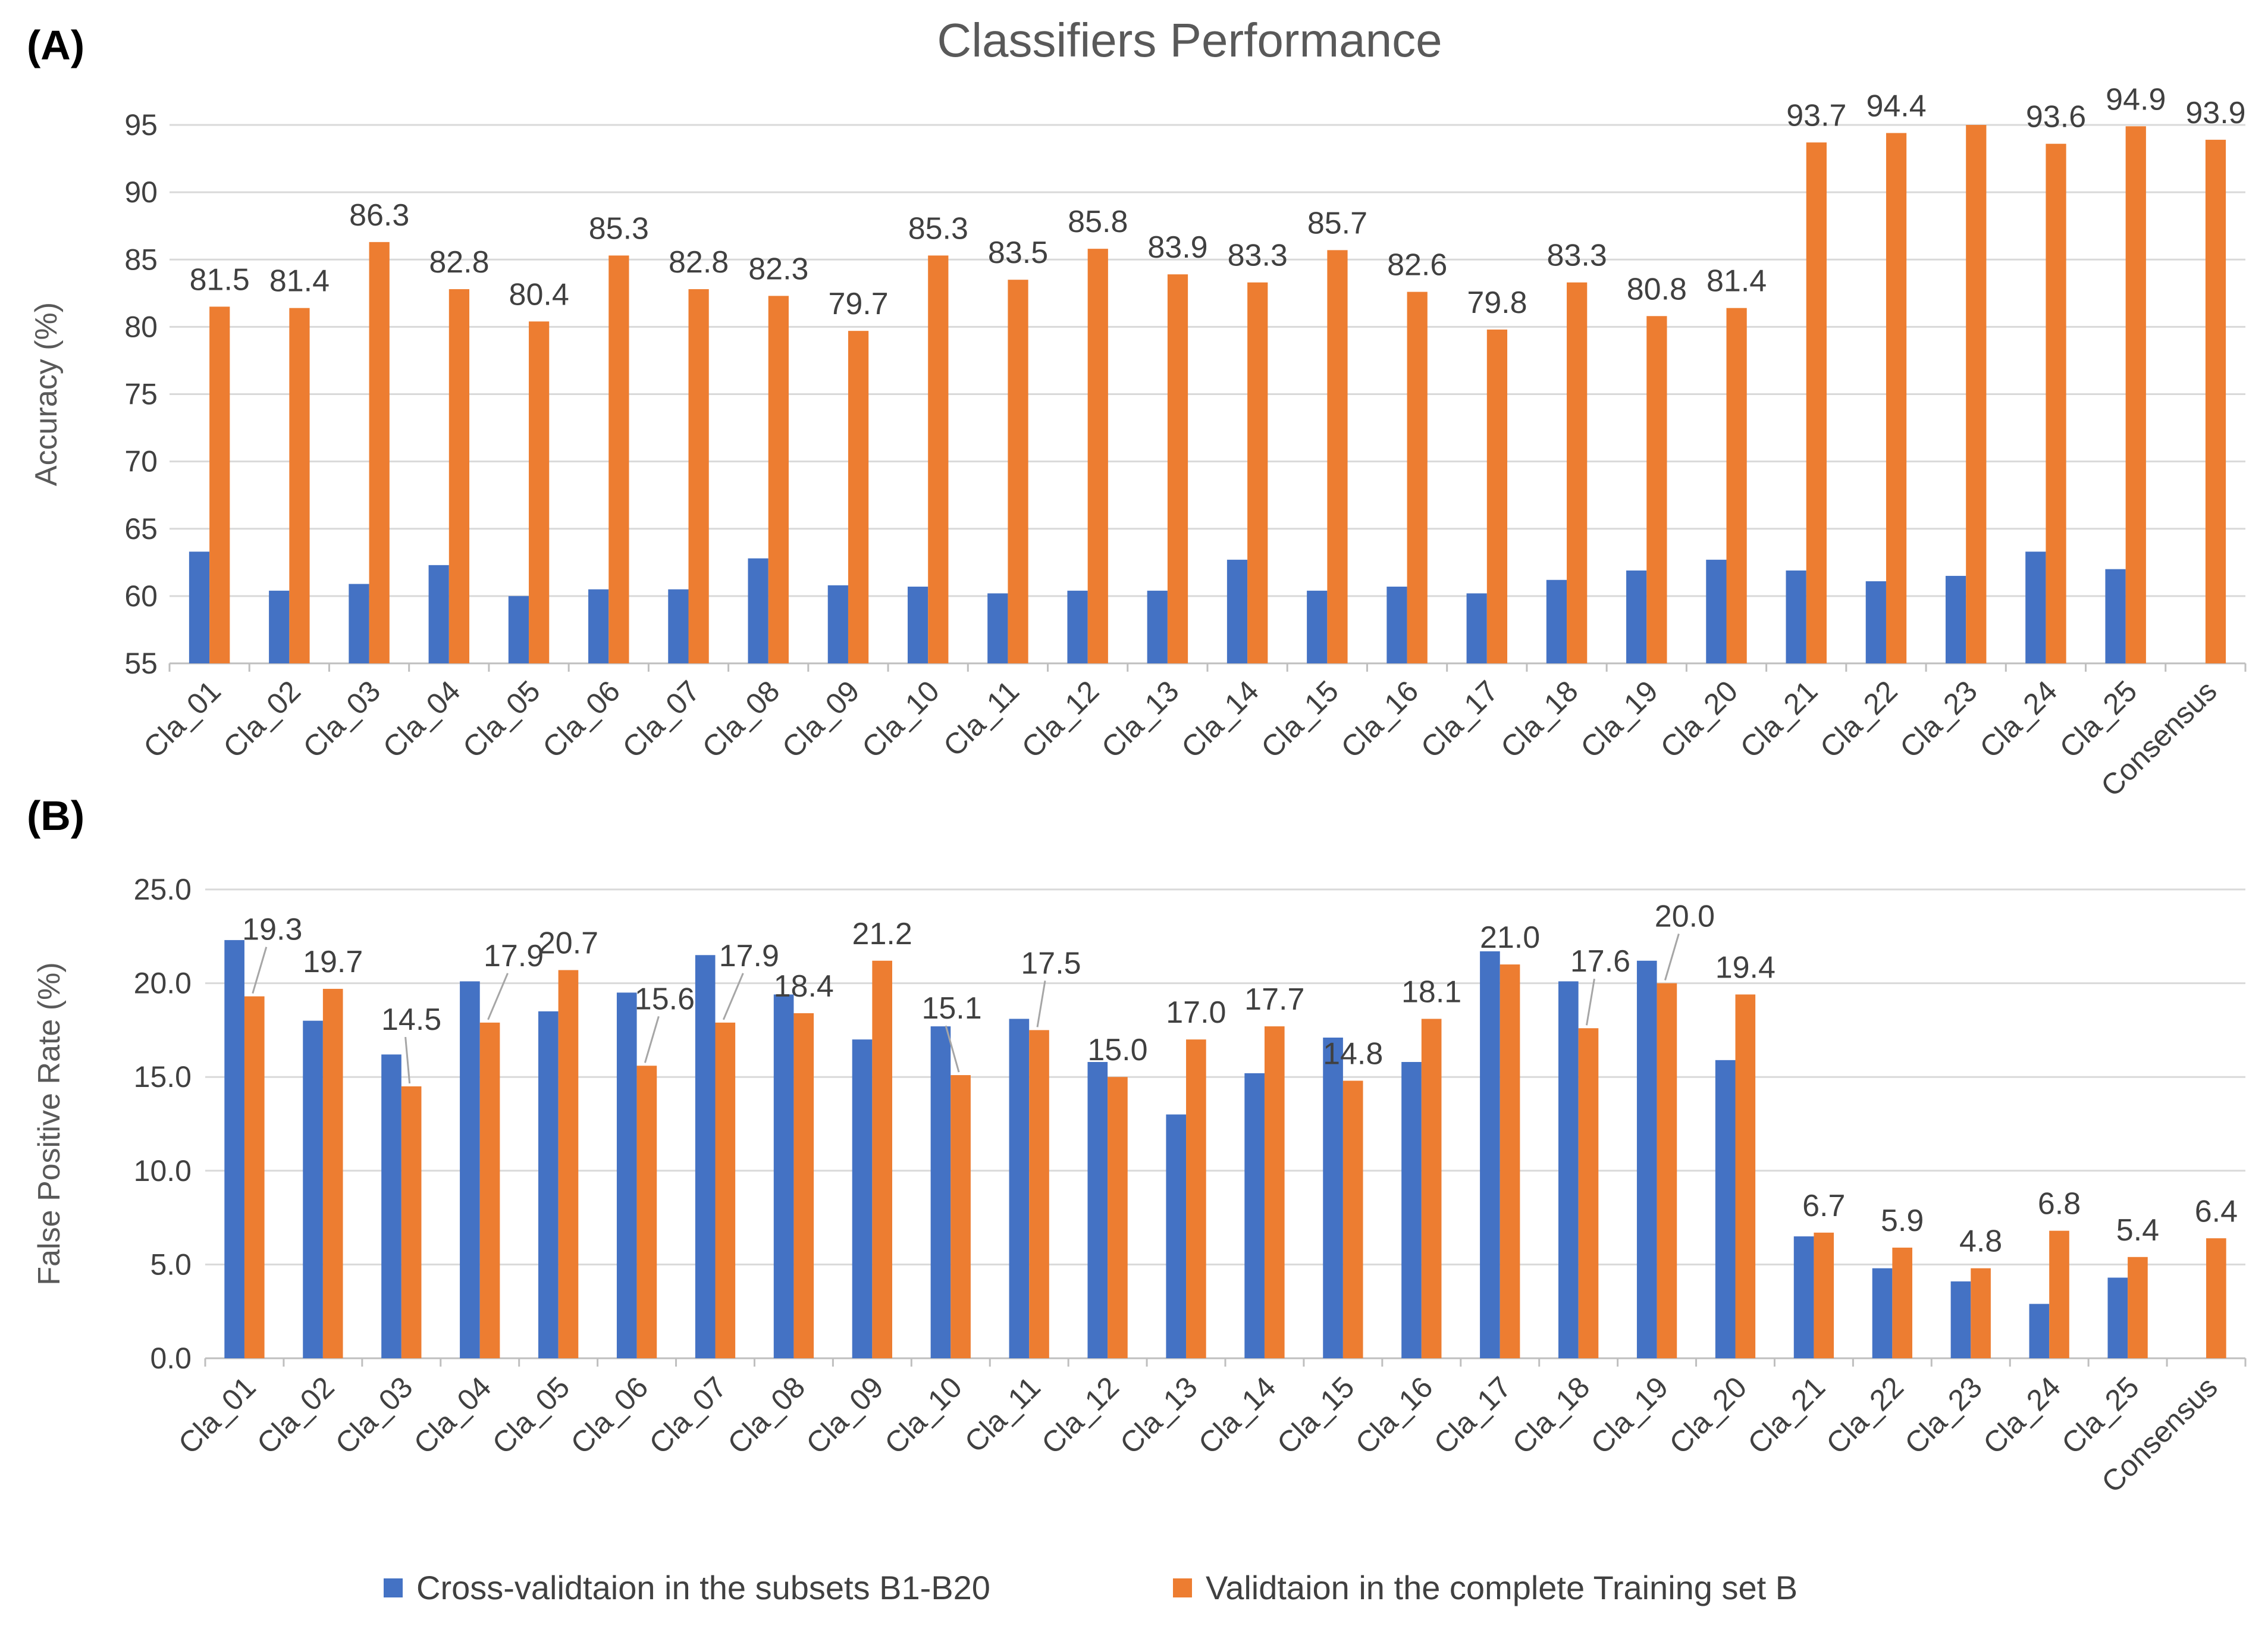 Image resolution: width=2268 pixels, height=1626 pixels. Describe the element at coordinates (1577, 256) in the screenshot. I see `data-label: 83.3` at that location.